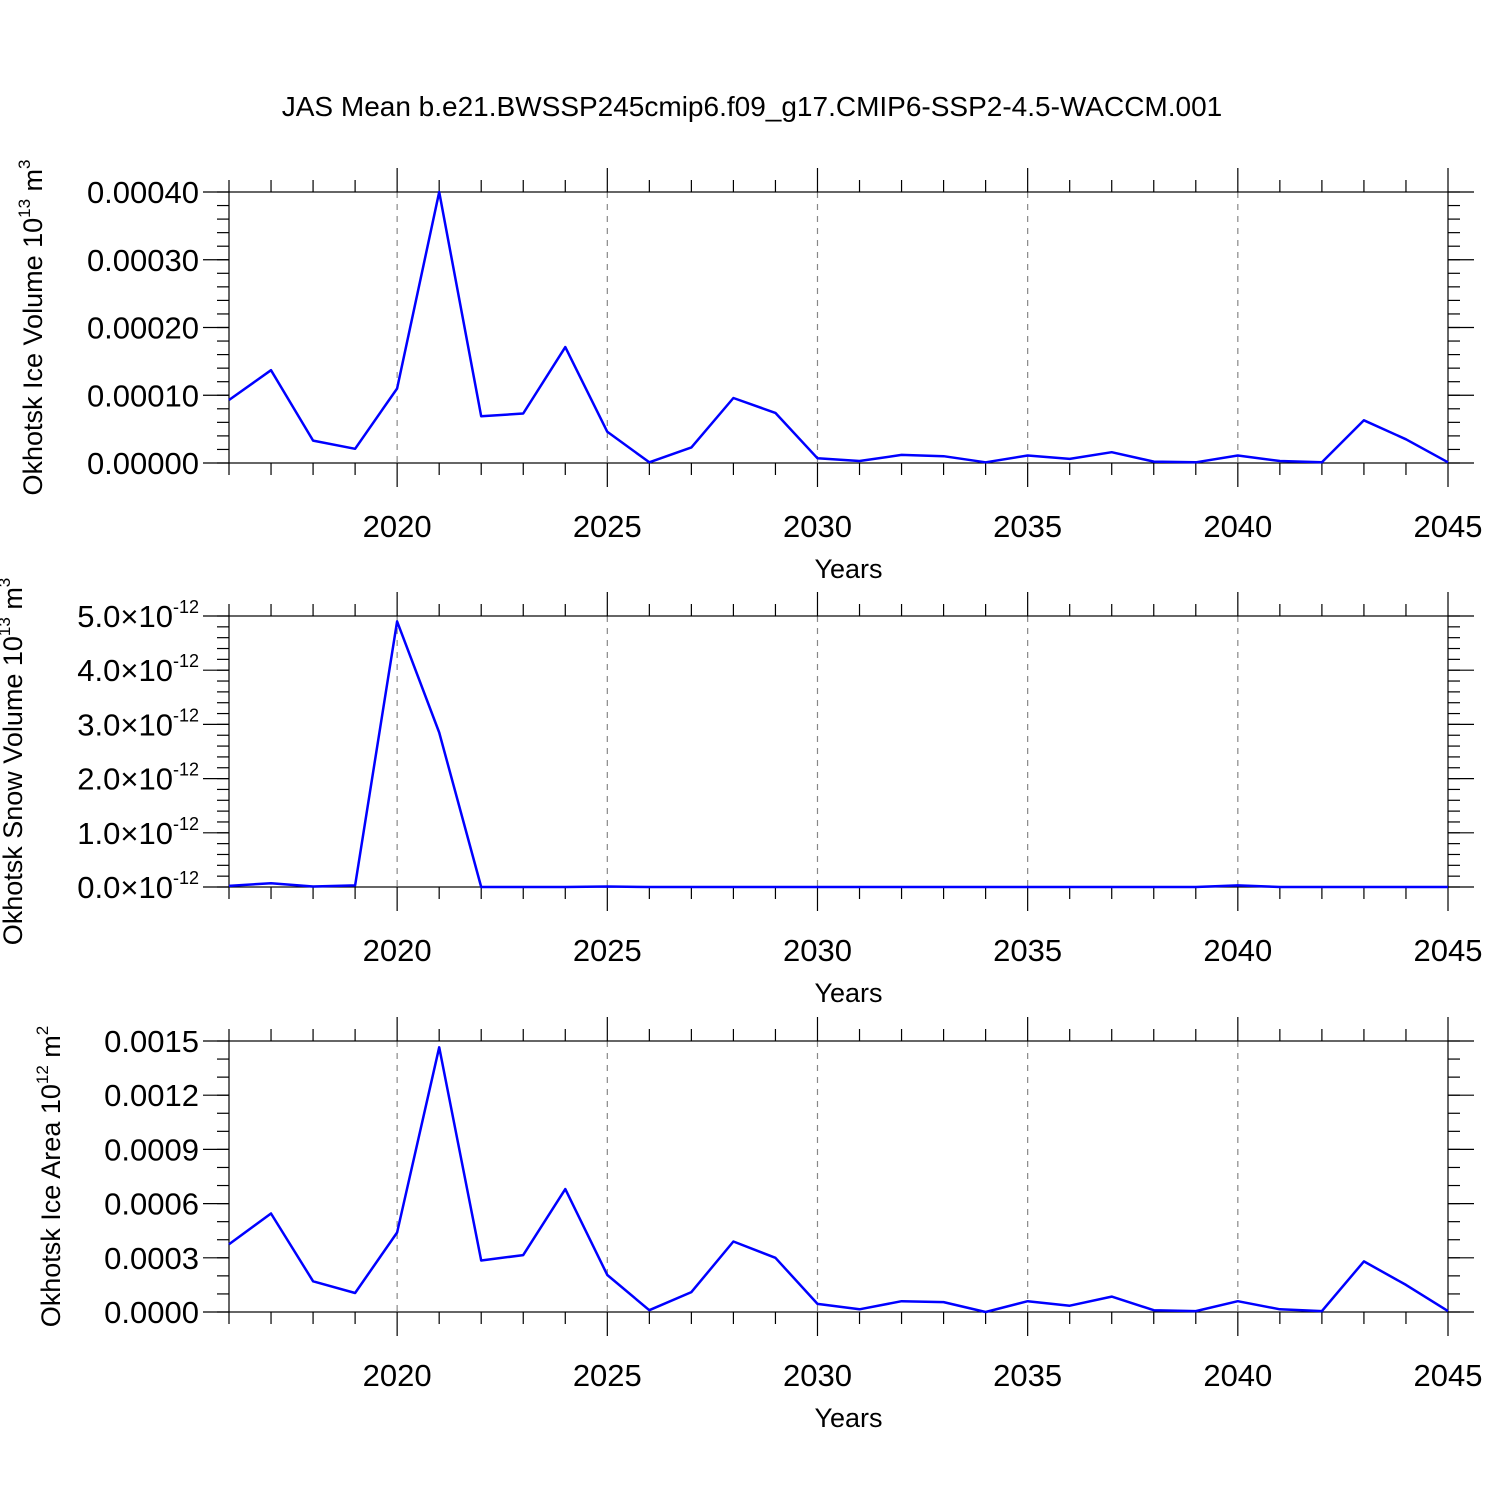 The width and height of the screenshot is (1500, 1500). I want to click on y-axis-label: Okhotsk Ice Volume 1013 m3, so click(31, 327).